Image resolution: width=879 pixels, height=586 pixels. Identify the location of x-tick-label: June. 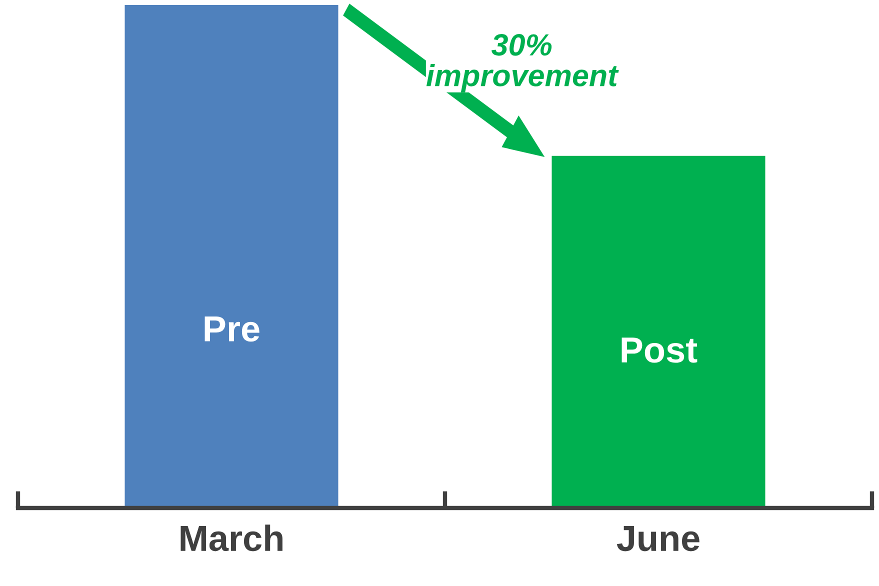
(658, 539).